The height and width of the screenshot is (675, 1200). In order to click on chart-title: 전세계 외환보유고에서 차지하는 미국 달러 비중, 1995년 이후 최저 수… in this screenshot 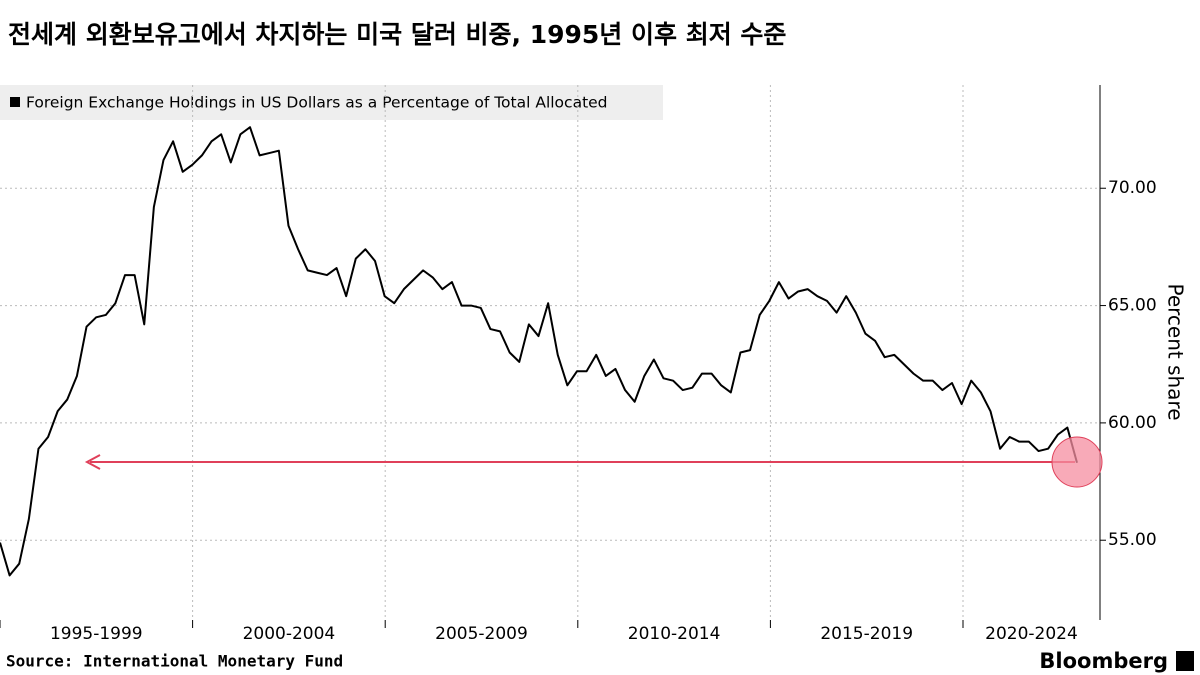, I will do `click(397, 34)`.